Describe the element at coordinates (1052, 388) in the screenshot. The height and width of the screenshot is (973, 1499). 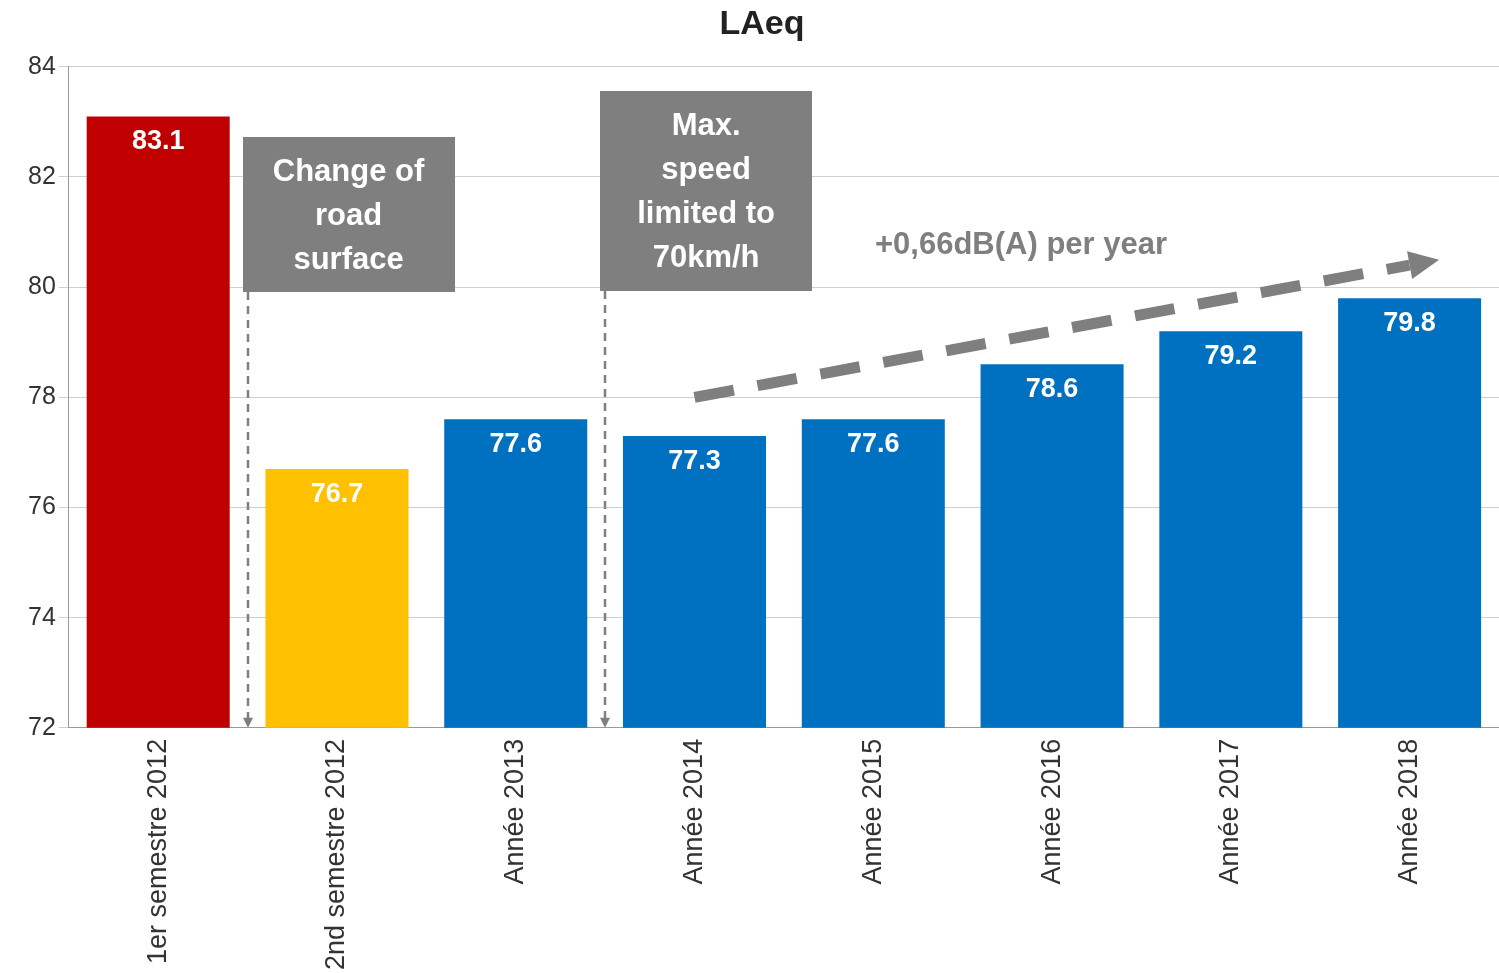
I see `data-label: 78.6` at that location.